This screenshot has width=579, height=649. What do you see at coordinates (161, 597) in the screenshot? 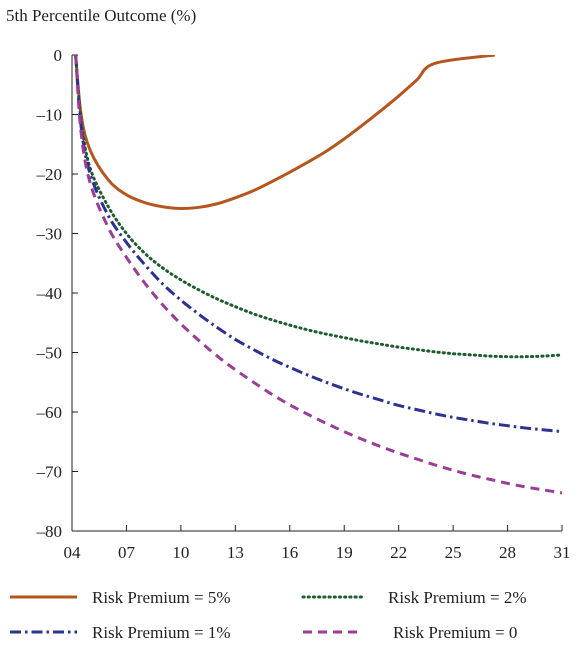
I see `legend-label-1: Risk Premium = 5%` at bounding box center [161, 597].